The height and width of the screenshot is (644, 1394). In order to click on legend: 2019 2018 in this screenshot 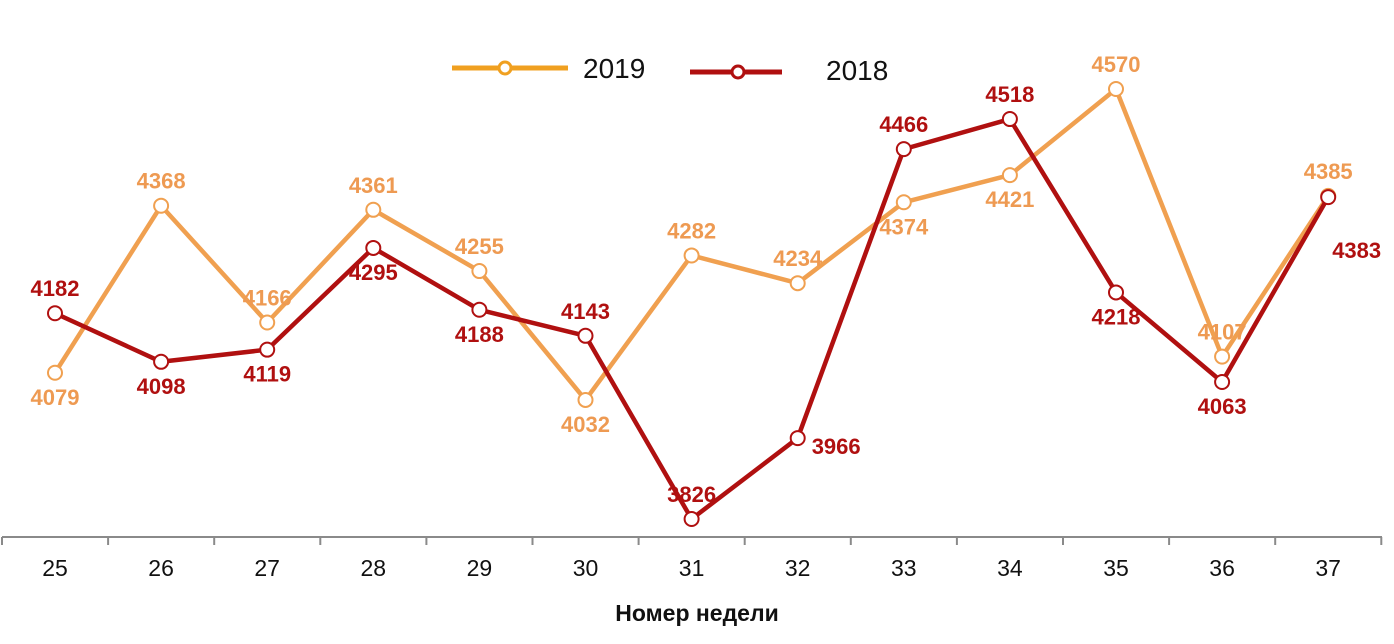, I will do `click(670, 69)`.